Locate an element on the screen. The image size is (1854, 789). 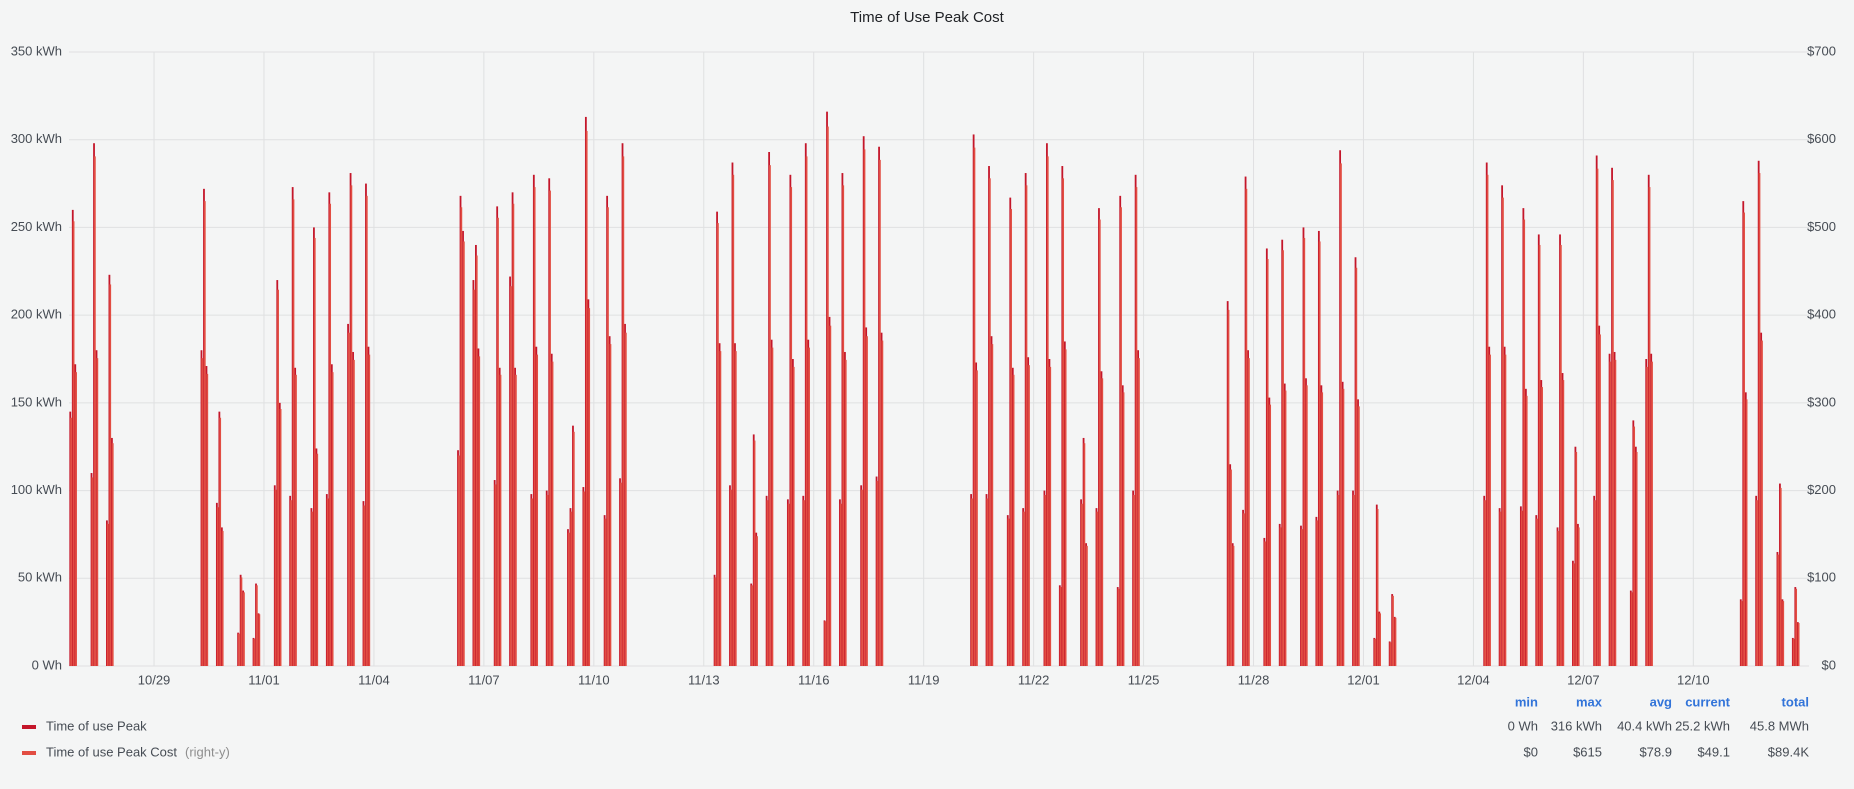
x-tick-label: 11/22 is located at coordinates (1034, 679).